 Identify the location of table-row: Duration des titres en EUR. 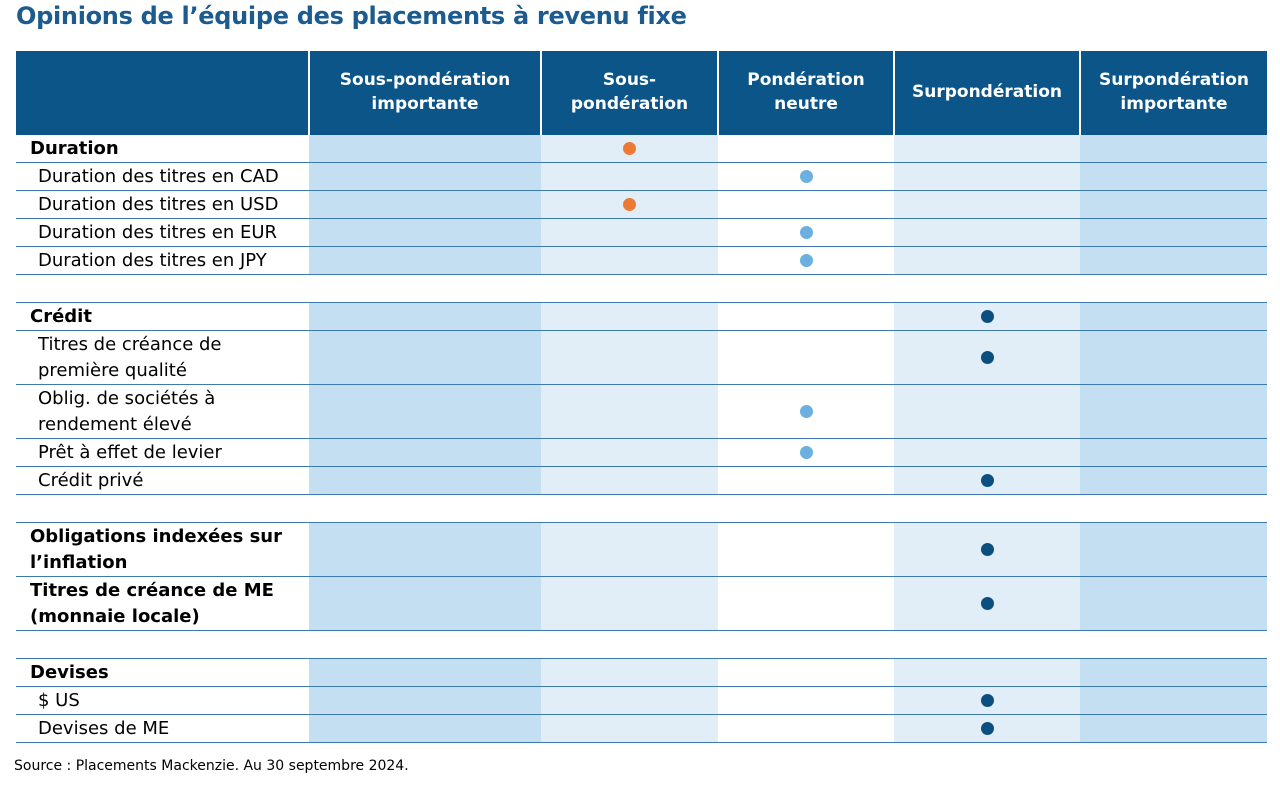
(641, 232).